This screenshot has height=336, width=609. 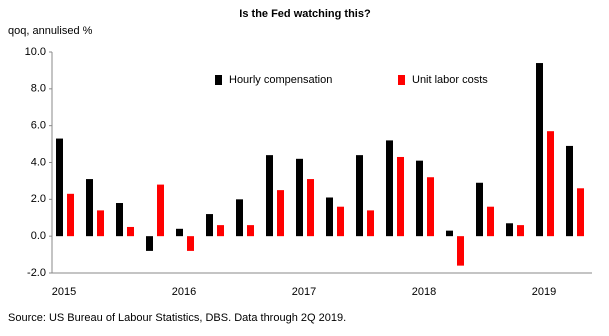 I want to click on x-tick-label: 2015, so click(x=64, y=292).